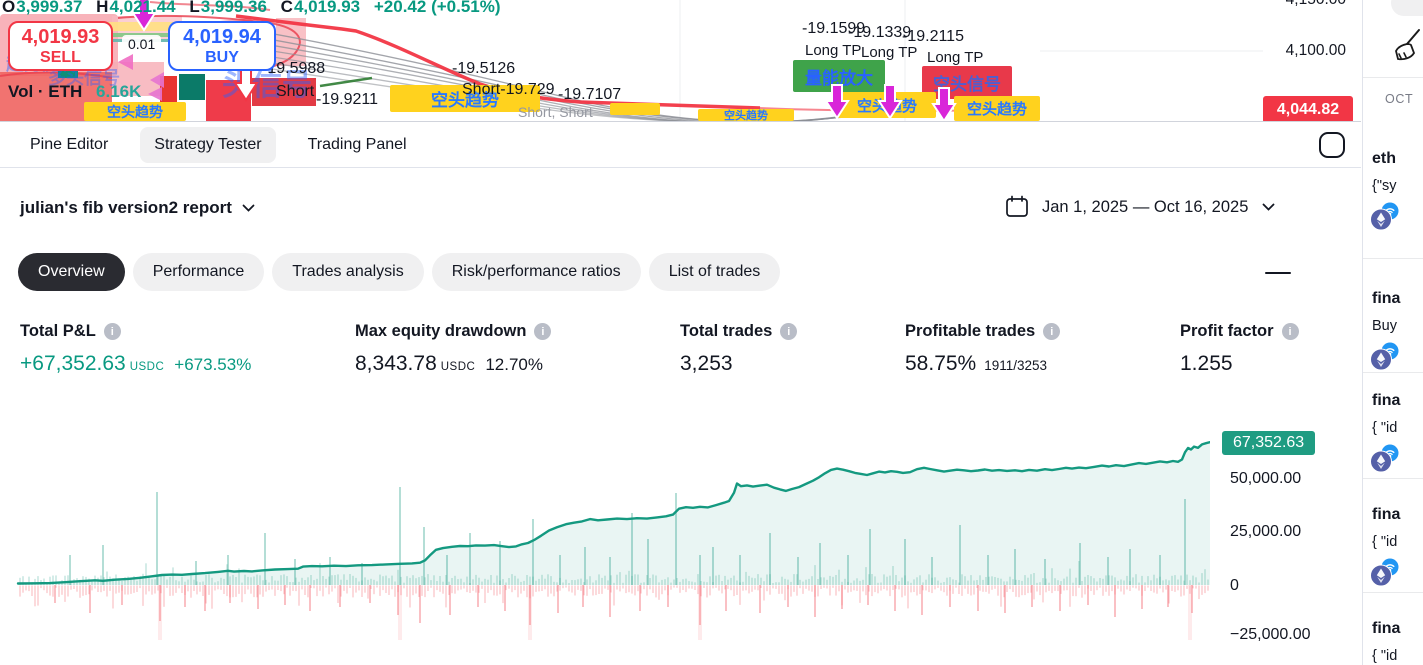 This screenshot has width=1423, height=665. I want to click on price-axis-tick-4150: 4,150.00, so click(1302, 4).